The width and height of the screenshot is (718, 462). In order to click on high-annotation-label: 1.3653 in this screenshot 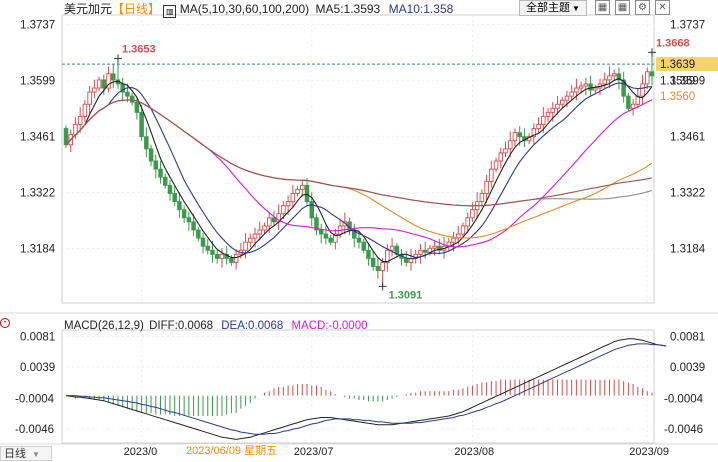, I will do `click(139, 49)`.